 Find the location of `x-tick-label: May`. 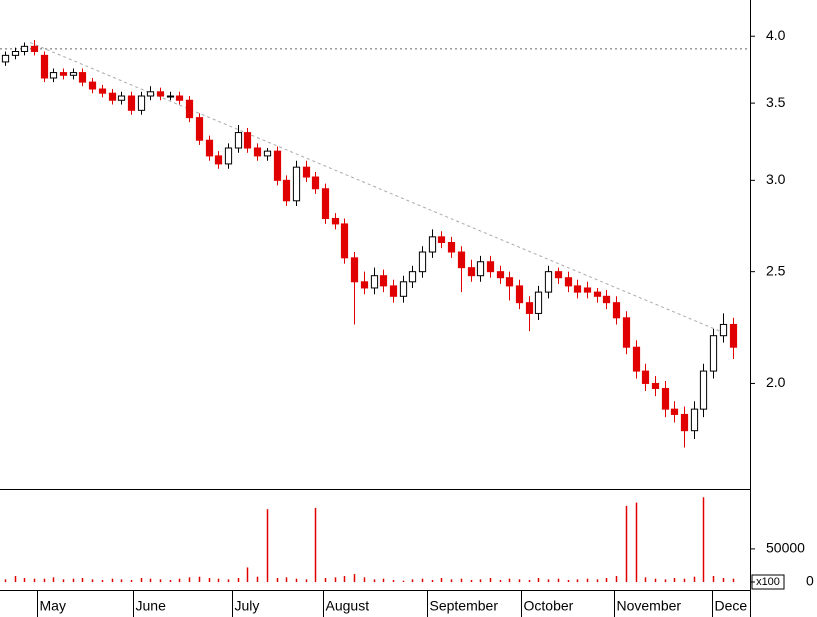

x-tick-label: May is located at coordinates (53, 606).